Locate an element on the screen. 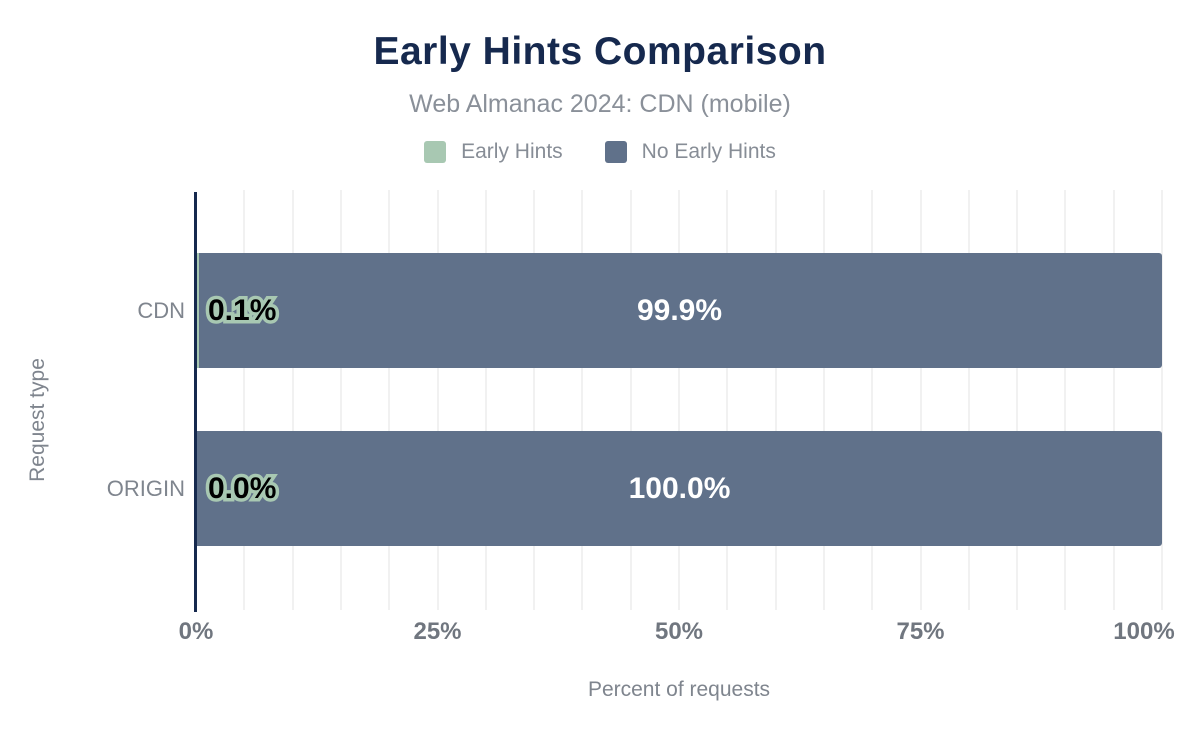 The width and height of the screenshot is (1200, 742). x-tick-50pct: 50% is located at coordinates (679, 631).